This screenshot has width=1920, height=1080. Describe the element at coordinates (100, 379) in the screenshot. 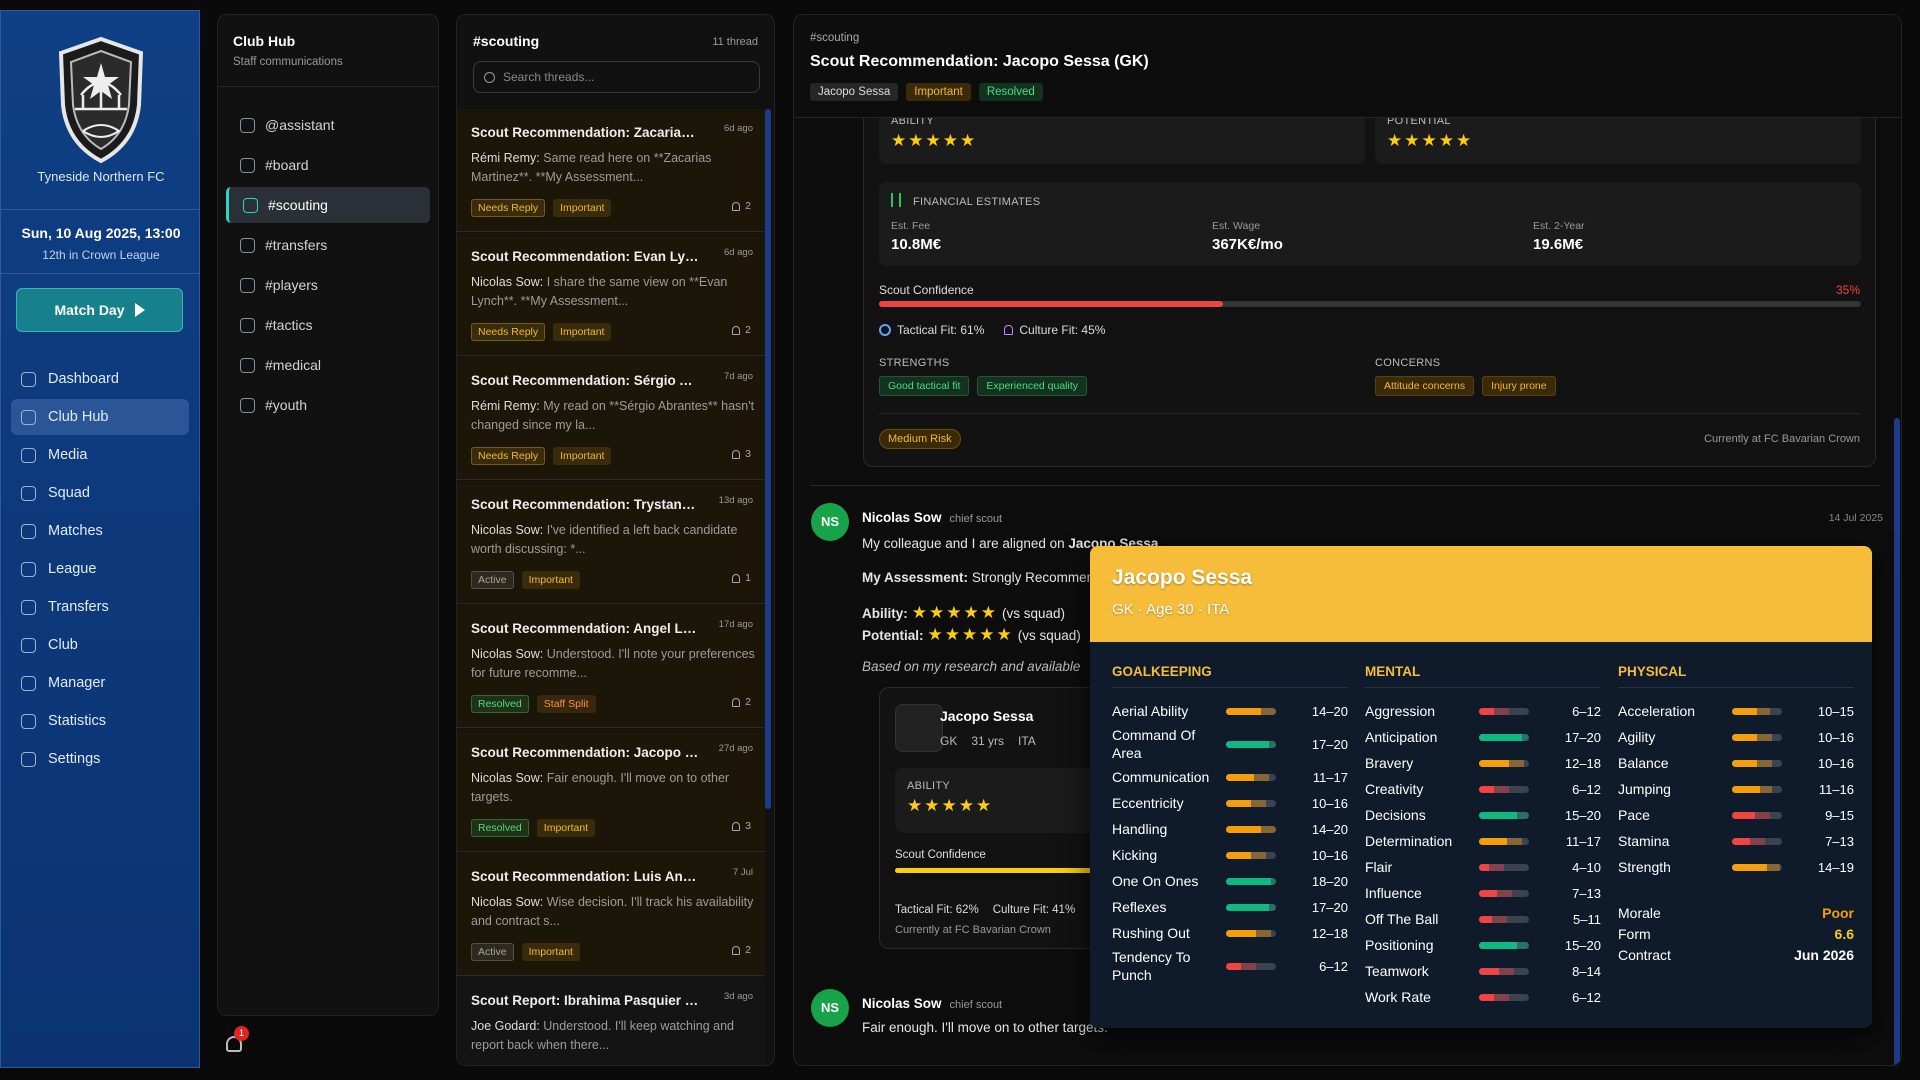

I see `nav-item: Dashboard` at that location.